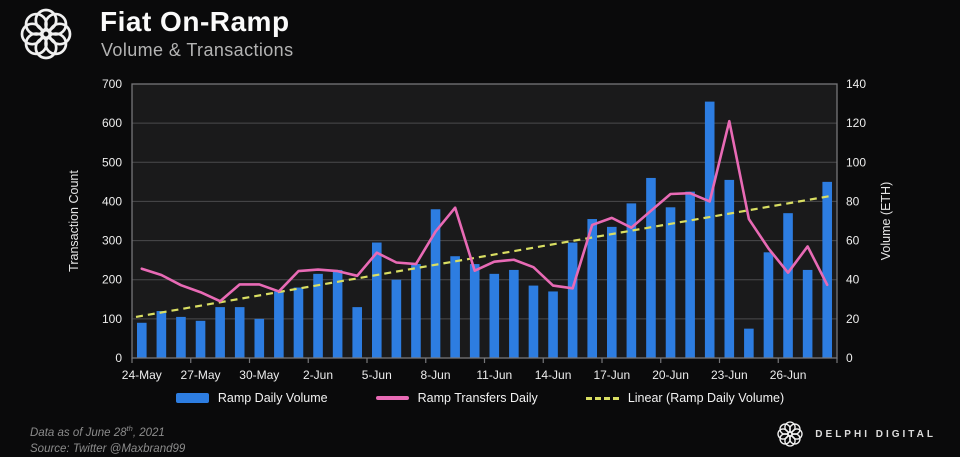  What do you see at coordinates (272, 398) in the screenshot?
I see `legend-label: Ramp Daily Volume` at bounding box center [272, 398].